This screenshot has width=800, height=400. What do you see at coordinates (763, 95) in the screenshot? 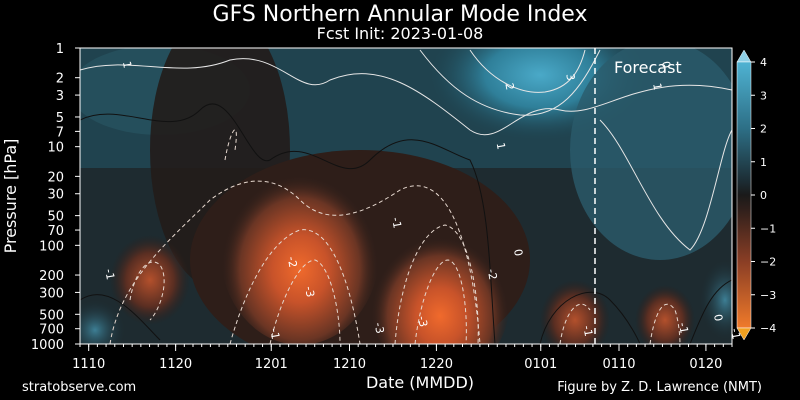
I see `colorbar-tick-label: 3` at bounding box center [763, 95].